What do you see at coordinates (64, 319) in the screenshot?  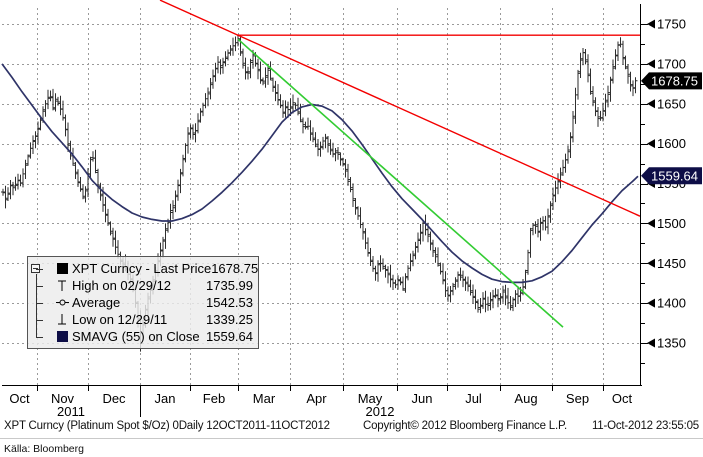 I see `low-marker-icon` at bounding box center [64, 319].